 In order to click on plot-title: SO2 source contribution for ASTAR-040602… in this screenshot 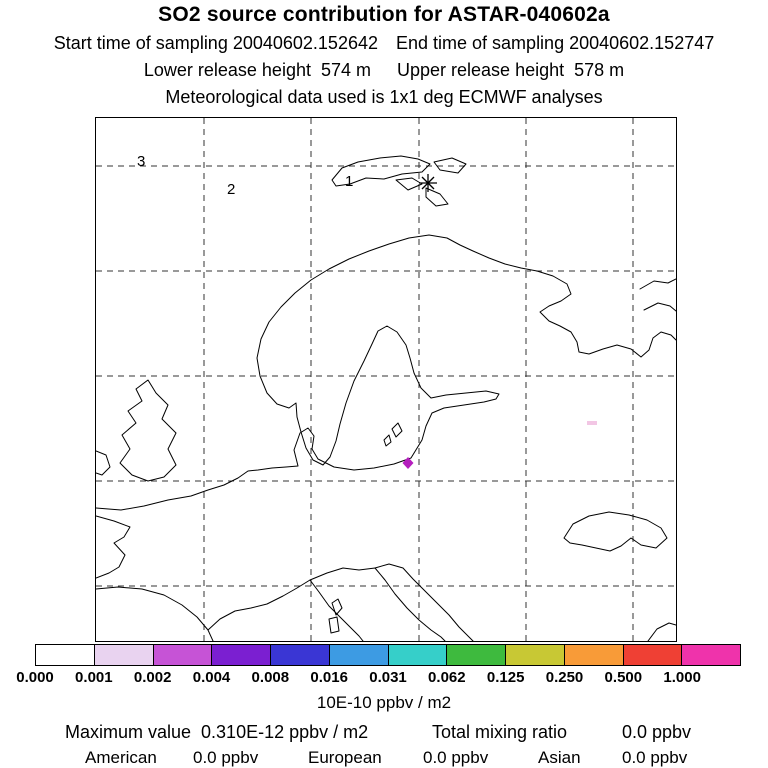, I will do `click(384, 14)`.